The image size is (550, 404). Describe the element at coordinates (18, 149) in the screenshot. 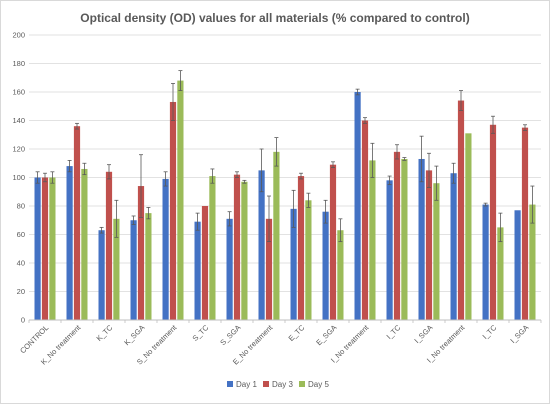

I see `y-tick-label: 120` at that location.